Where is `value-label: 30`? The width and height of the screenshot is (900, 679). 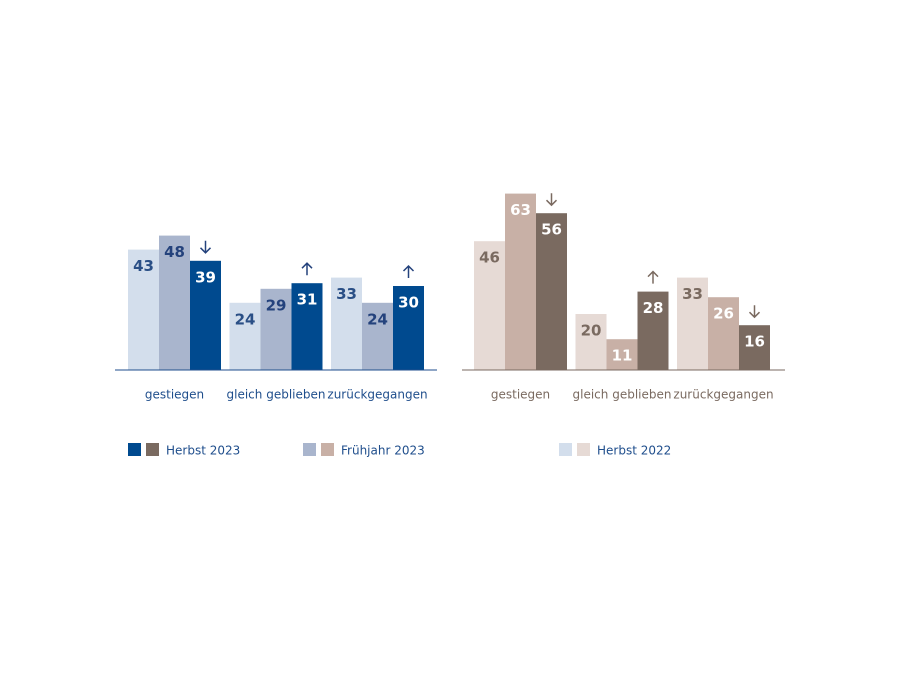 value-label: 30 is located at coordinates (408, 303).